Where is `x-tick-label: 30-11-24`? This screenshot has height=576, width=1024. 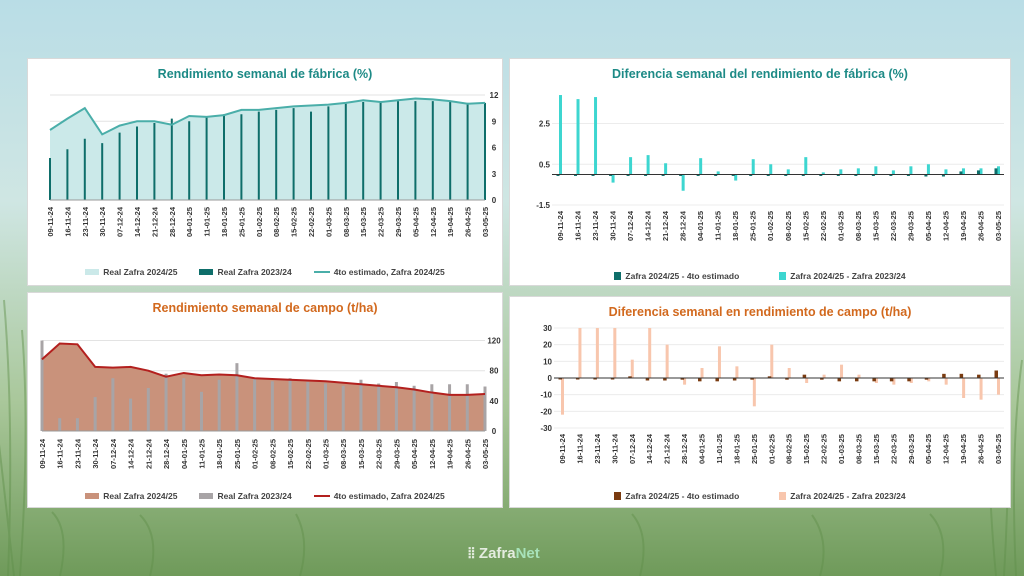 x-tick-label: 30-11-24 is located at coordinates (614, 448).